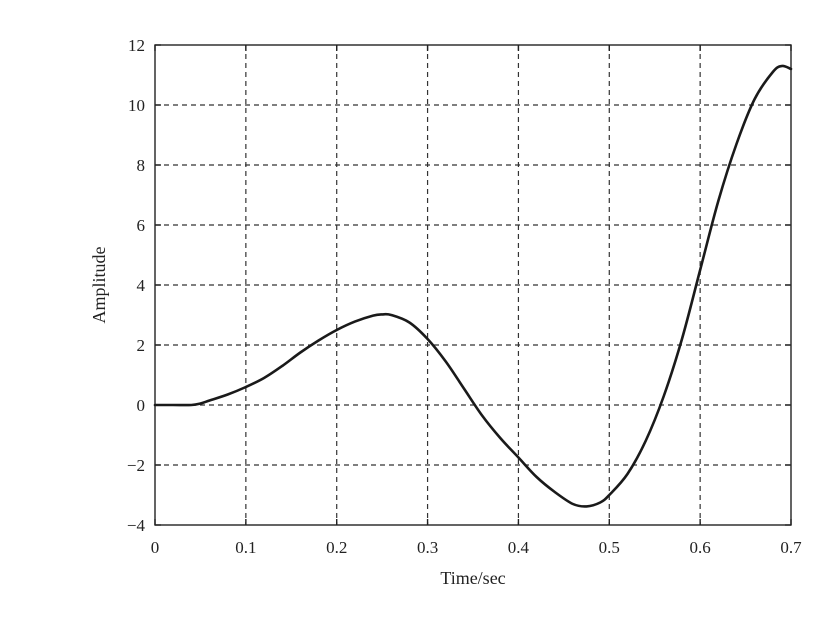  I want to click on x-tick-label: 0.4, so click(519, 547).